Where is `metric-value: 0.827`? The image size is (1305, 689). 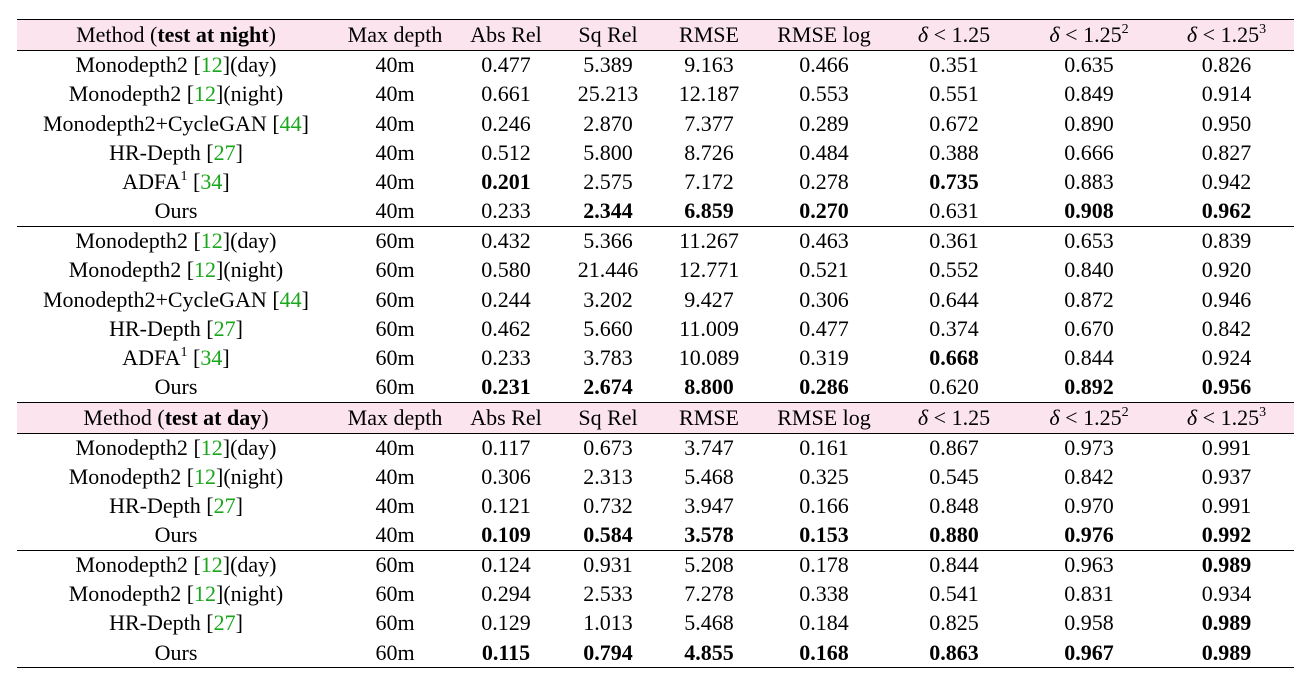 metric-value: 0.827 is located at coordinates (1226, 153).